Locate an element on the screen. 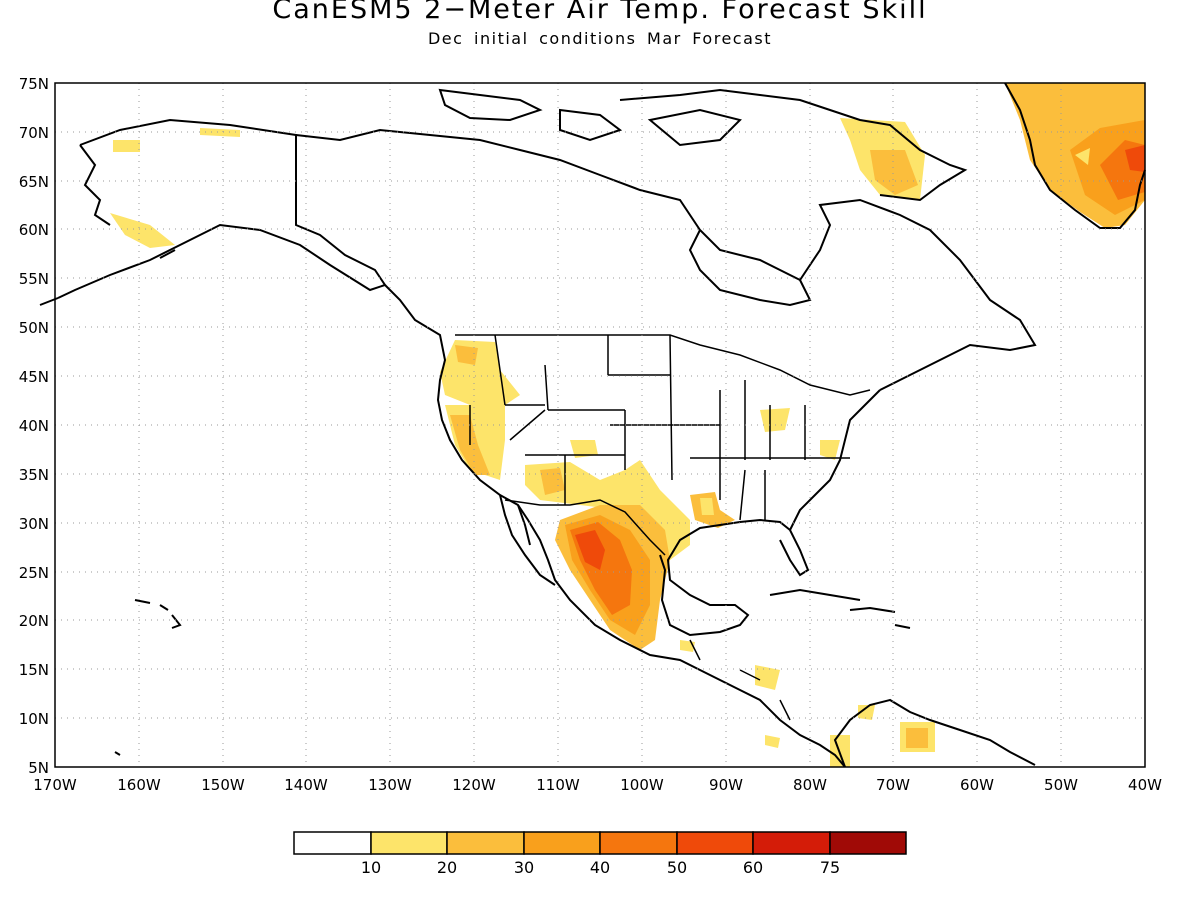  lon-label: 50W is located at coordinates (1061, 785).